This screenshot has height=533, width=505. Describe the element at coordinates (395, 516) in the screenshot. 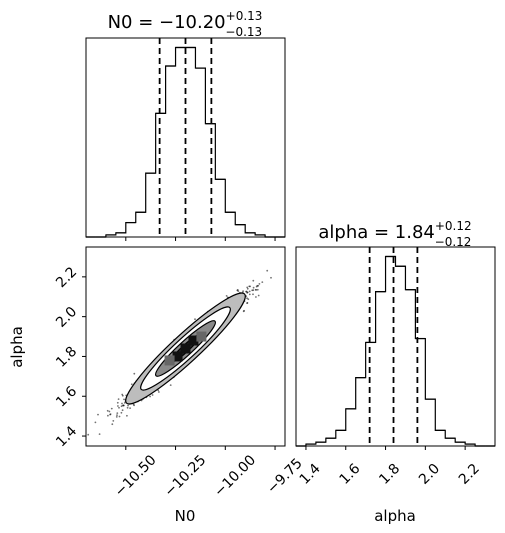

I see `alpha-x-axis-label: alpha` at that location.